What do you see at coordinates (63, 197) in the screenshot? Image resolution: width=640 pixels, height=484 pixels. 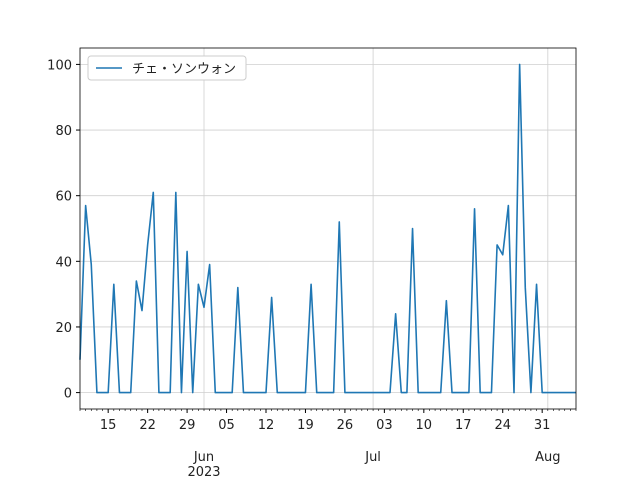 I see `y-tick-label: 60` at bounding box center [63, 197].